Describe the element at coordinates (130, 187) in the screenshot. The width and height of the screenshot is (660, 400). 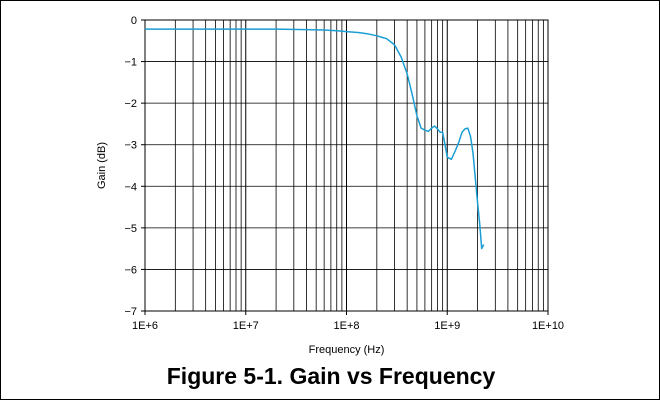
I see `y-tick-label: −4` at that location.